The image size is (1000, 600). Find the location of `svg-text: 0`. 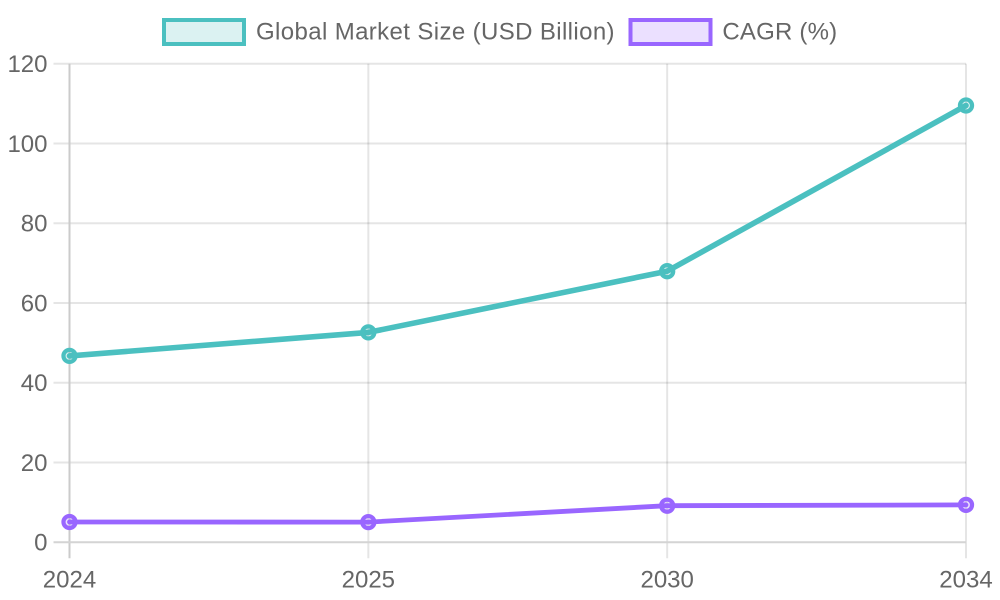

svg-text: 0 is located at coordinates (40, 543).